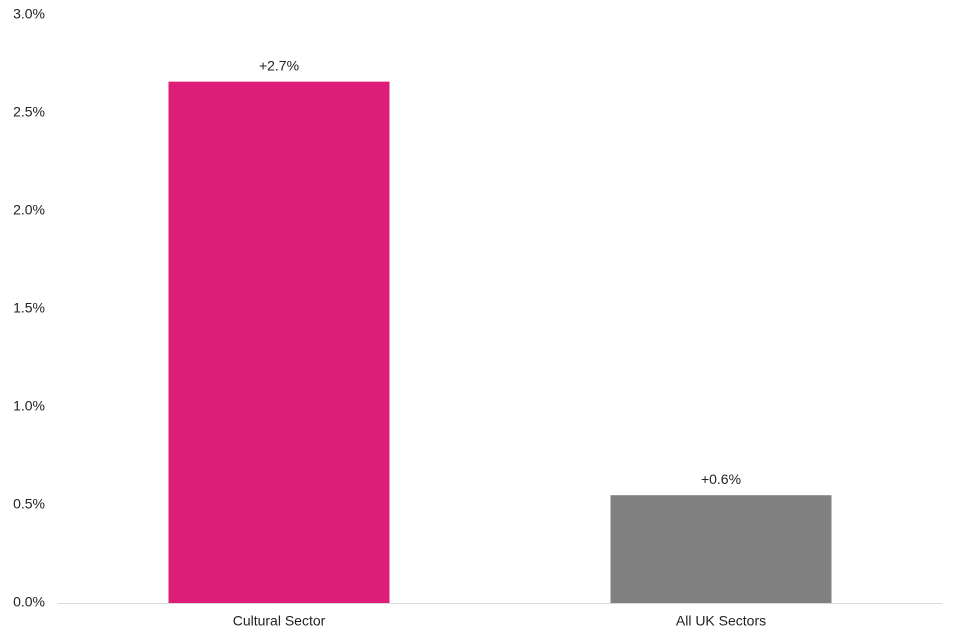  What do you see at coordinates (29, 504) in the screenshot?
I see `y-tick-label: 0.5%` at bounding box center [29, 504].